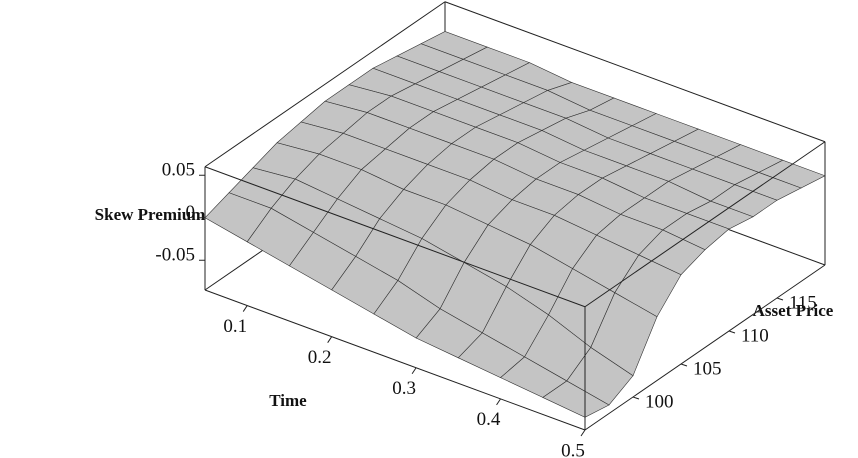 The image size is (858, 458). Describe the element at coordinates (755, 335) in the screenshot. I see `y-tick-label: 110` at that location.